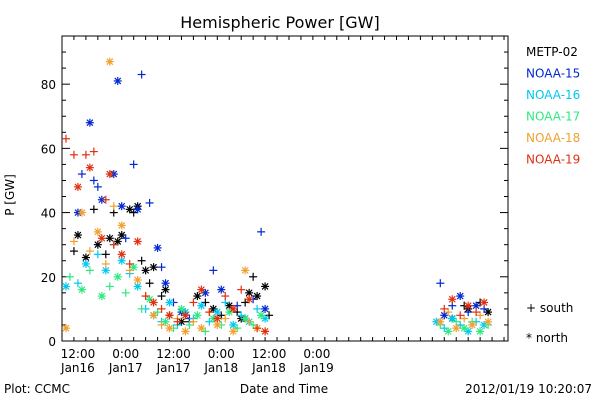 The height and width of the screenshot is (400, 600). Describe the element at coordinates (48, 278) in the screenshot. I see `y-tick-label: 20` at that location.